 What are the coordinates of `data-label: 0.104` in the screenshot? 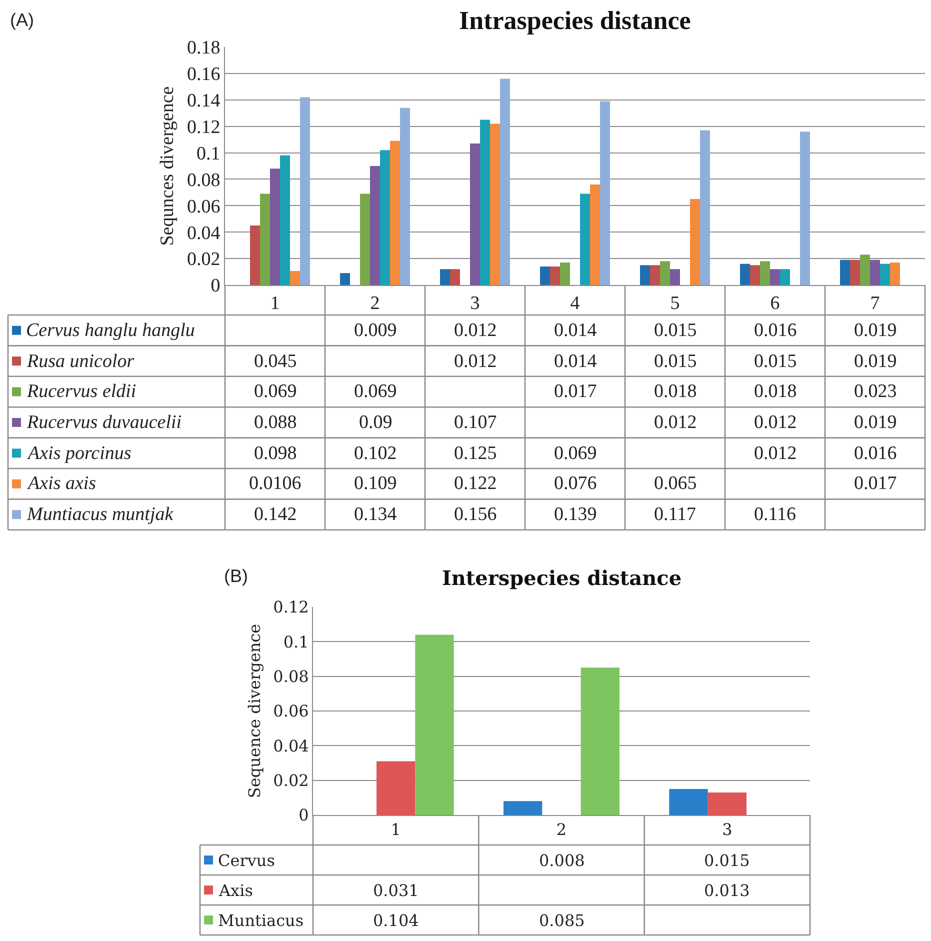 It's located at (396, 920).